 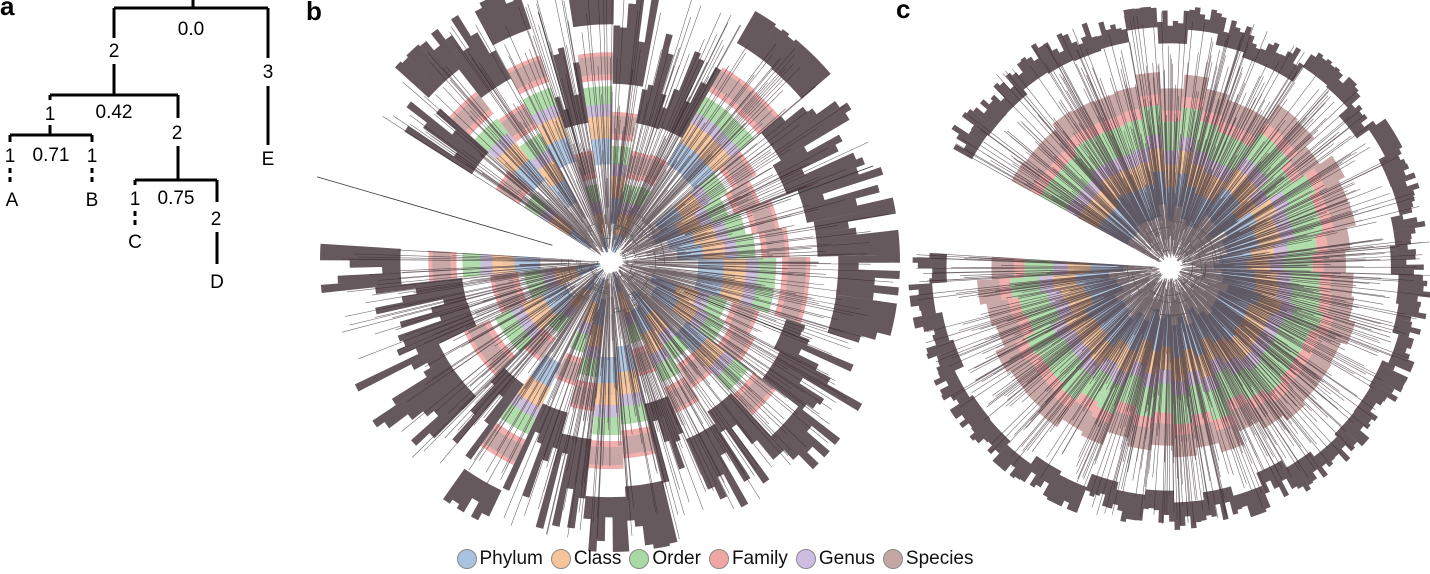 I want to click on node-score-a: 1, so click(x=10, y=156).